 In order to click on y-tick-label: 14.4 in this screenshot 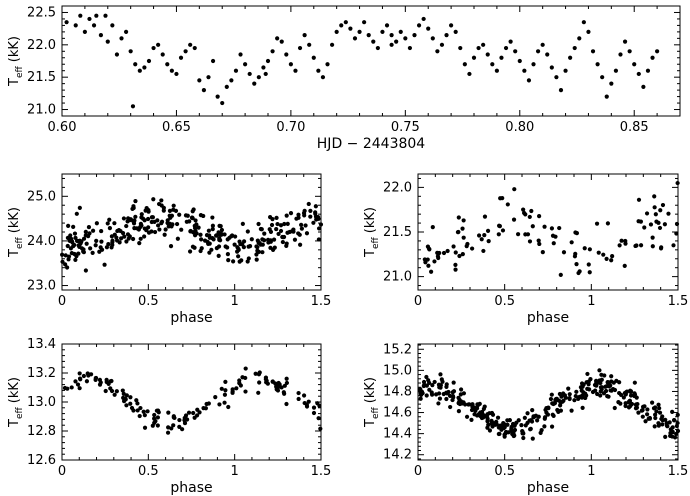, I will do `click(397, 434)`.